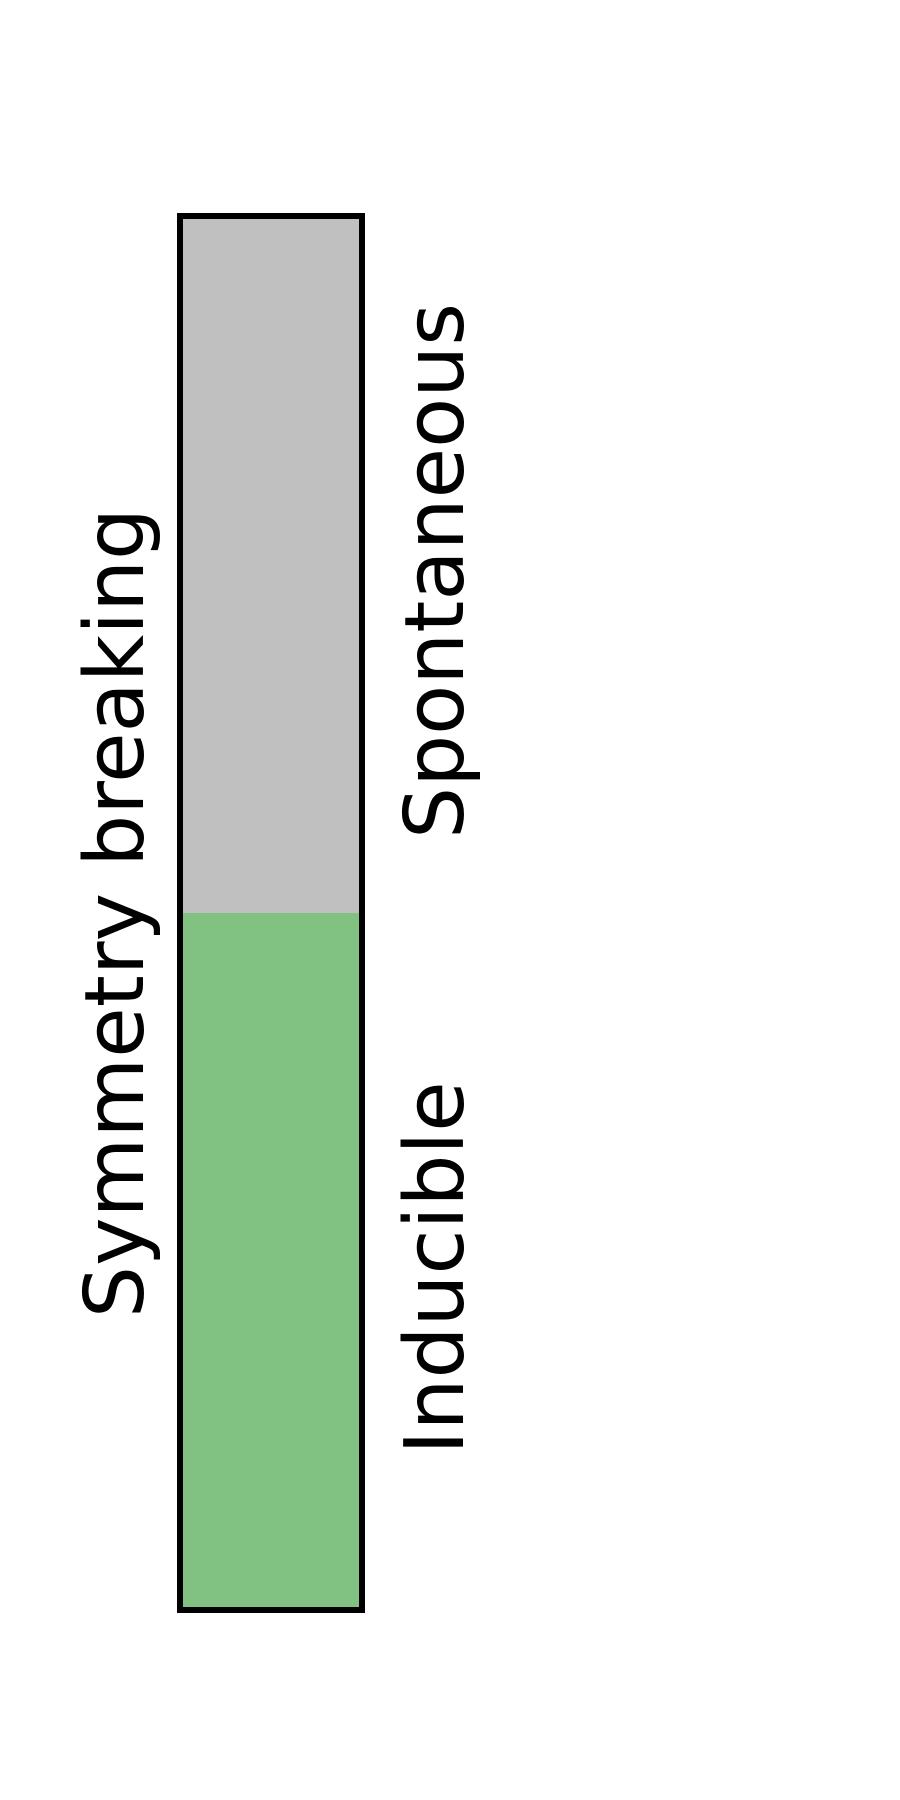 This screenshot has width=900, height=1800. What do you see at coordinates (435, 571) in the screenshot?
I see `segment-label-spontaneous: Spontaneous` at bounding box center [435, 571].